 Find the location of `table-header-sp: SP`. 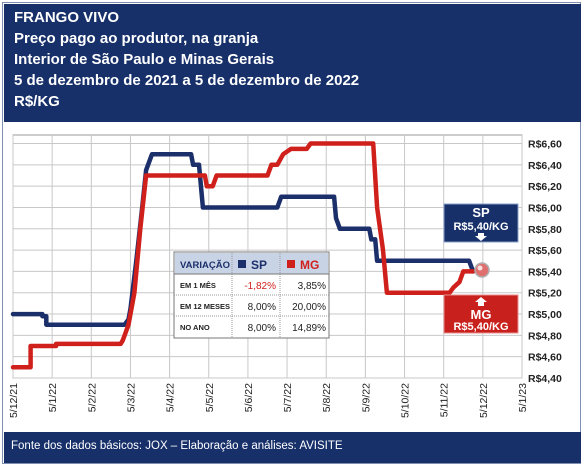

table-header-sp: SP is located at coordinates (259, 265).